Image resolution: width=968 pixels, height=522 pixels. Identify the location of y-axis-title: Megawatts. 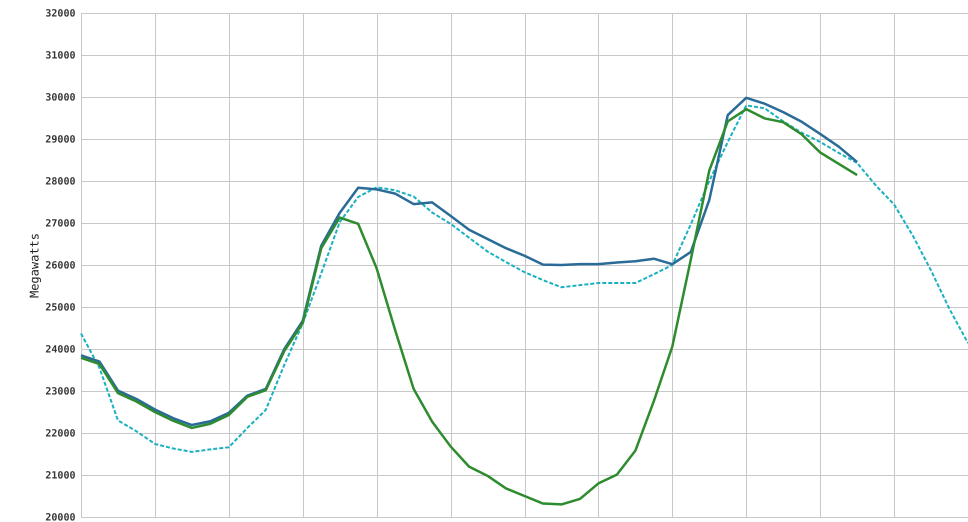
(34, 265).